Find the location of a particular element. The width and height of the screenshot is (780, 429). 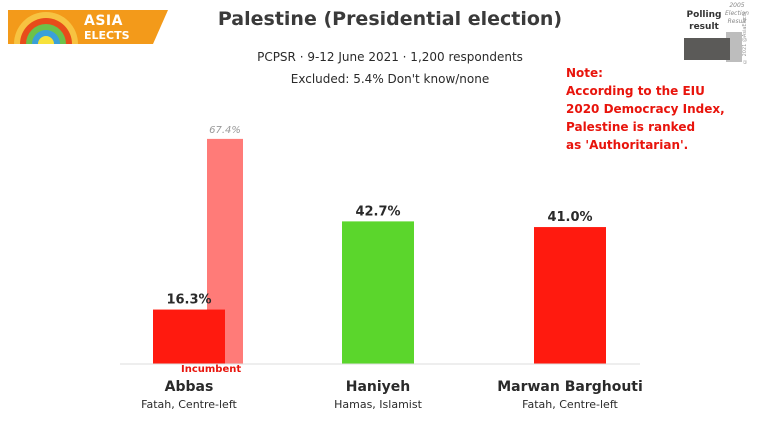

candidate-party-haniyeh: Hamas, Islamist is located at coordinates (378, 404).